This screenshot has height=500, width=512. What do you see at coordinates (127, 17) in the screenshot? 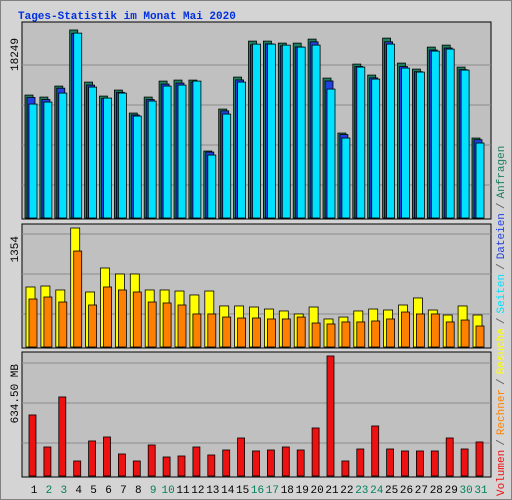
I see `chart-title: Tages-Statistik im Monat Mai 2020` at bounding box center [127, 17].